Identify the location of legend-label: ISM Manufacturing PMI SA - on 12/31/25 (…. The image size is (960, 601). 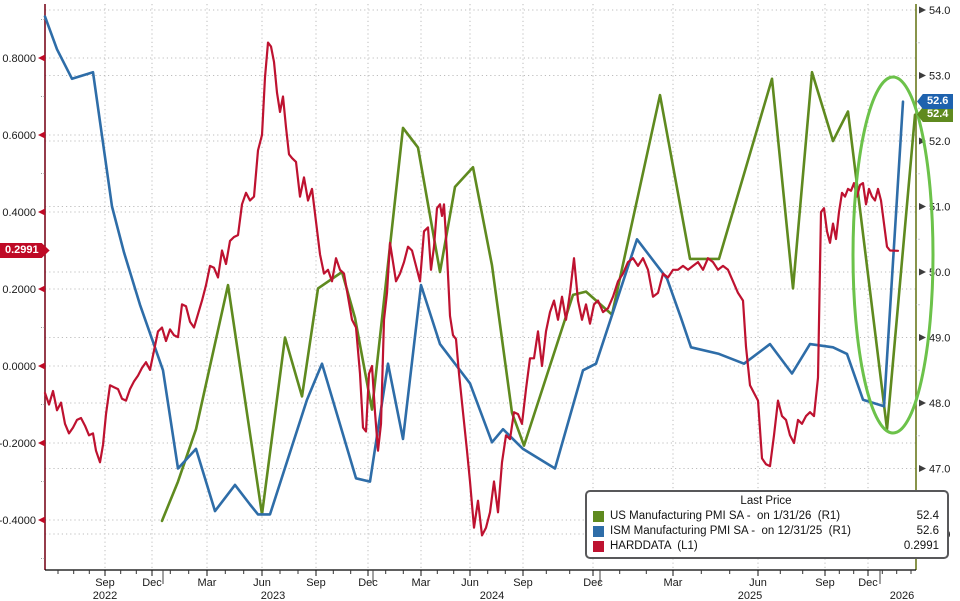
(730, 531).